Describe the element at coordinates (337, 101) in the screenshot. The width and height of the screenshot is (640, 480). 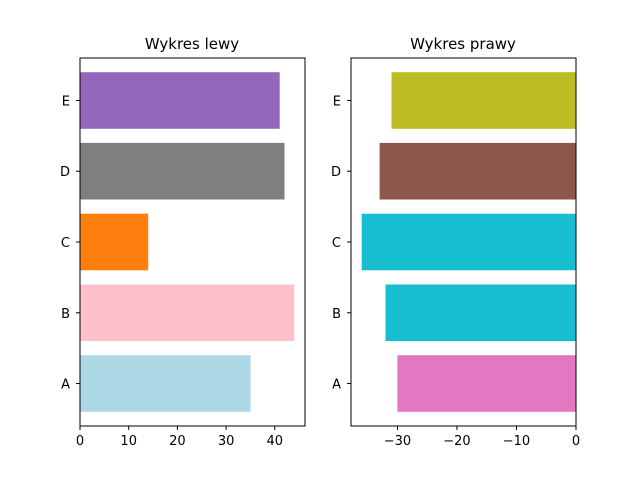
I see `right-y-tick-label: E` at that location.